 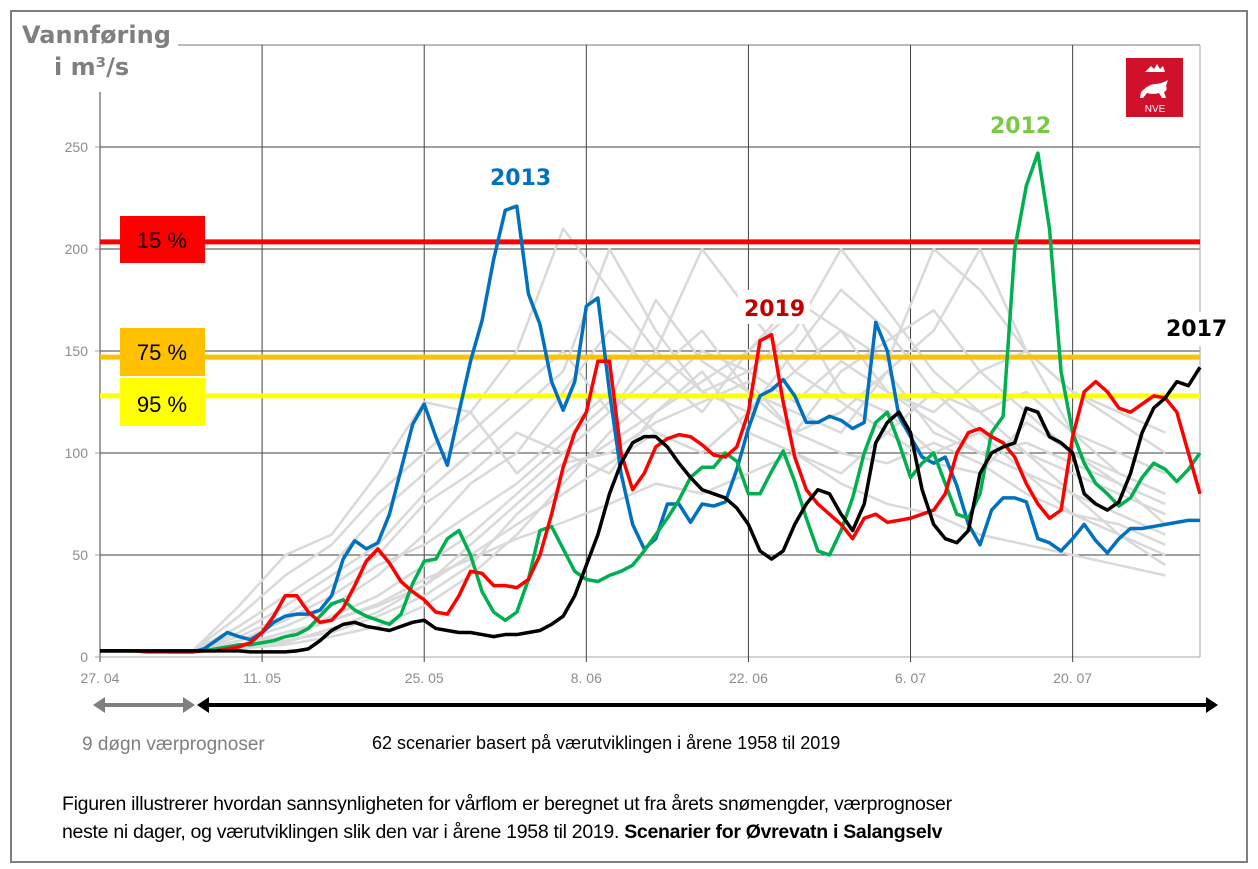 I want to click on series-label-2019: 2019, so click(x=774, y=309).